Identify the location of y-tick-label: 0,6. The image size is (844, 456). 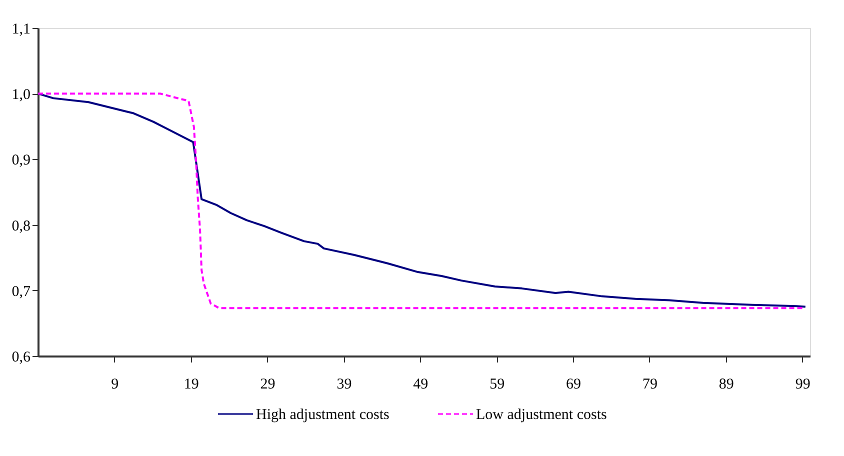
(21, 358).